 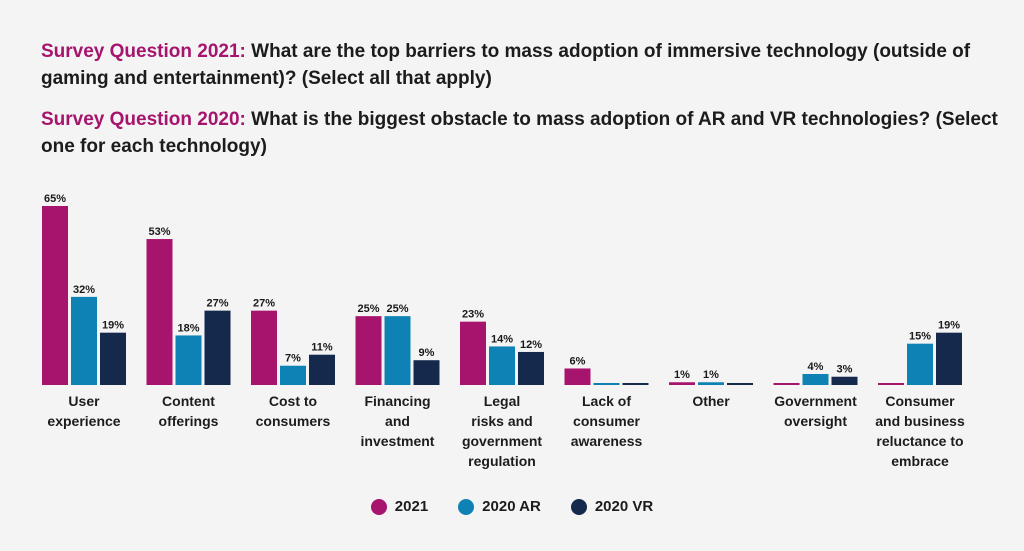 I want to click on data-label: 11%, so click(x=322, y=348).